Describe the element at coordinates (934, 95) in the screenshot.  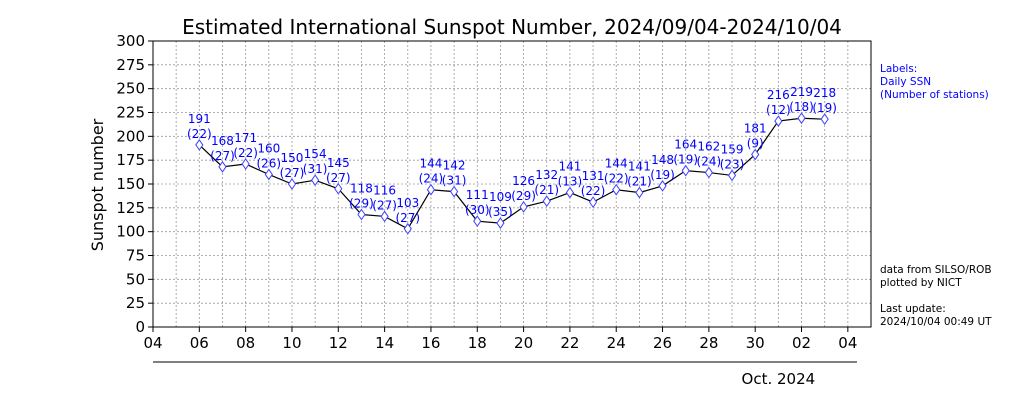
I see `labels-legend-line2: (Number of stations)` at that location.